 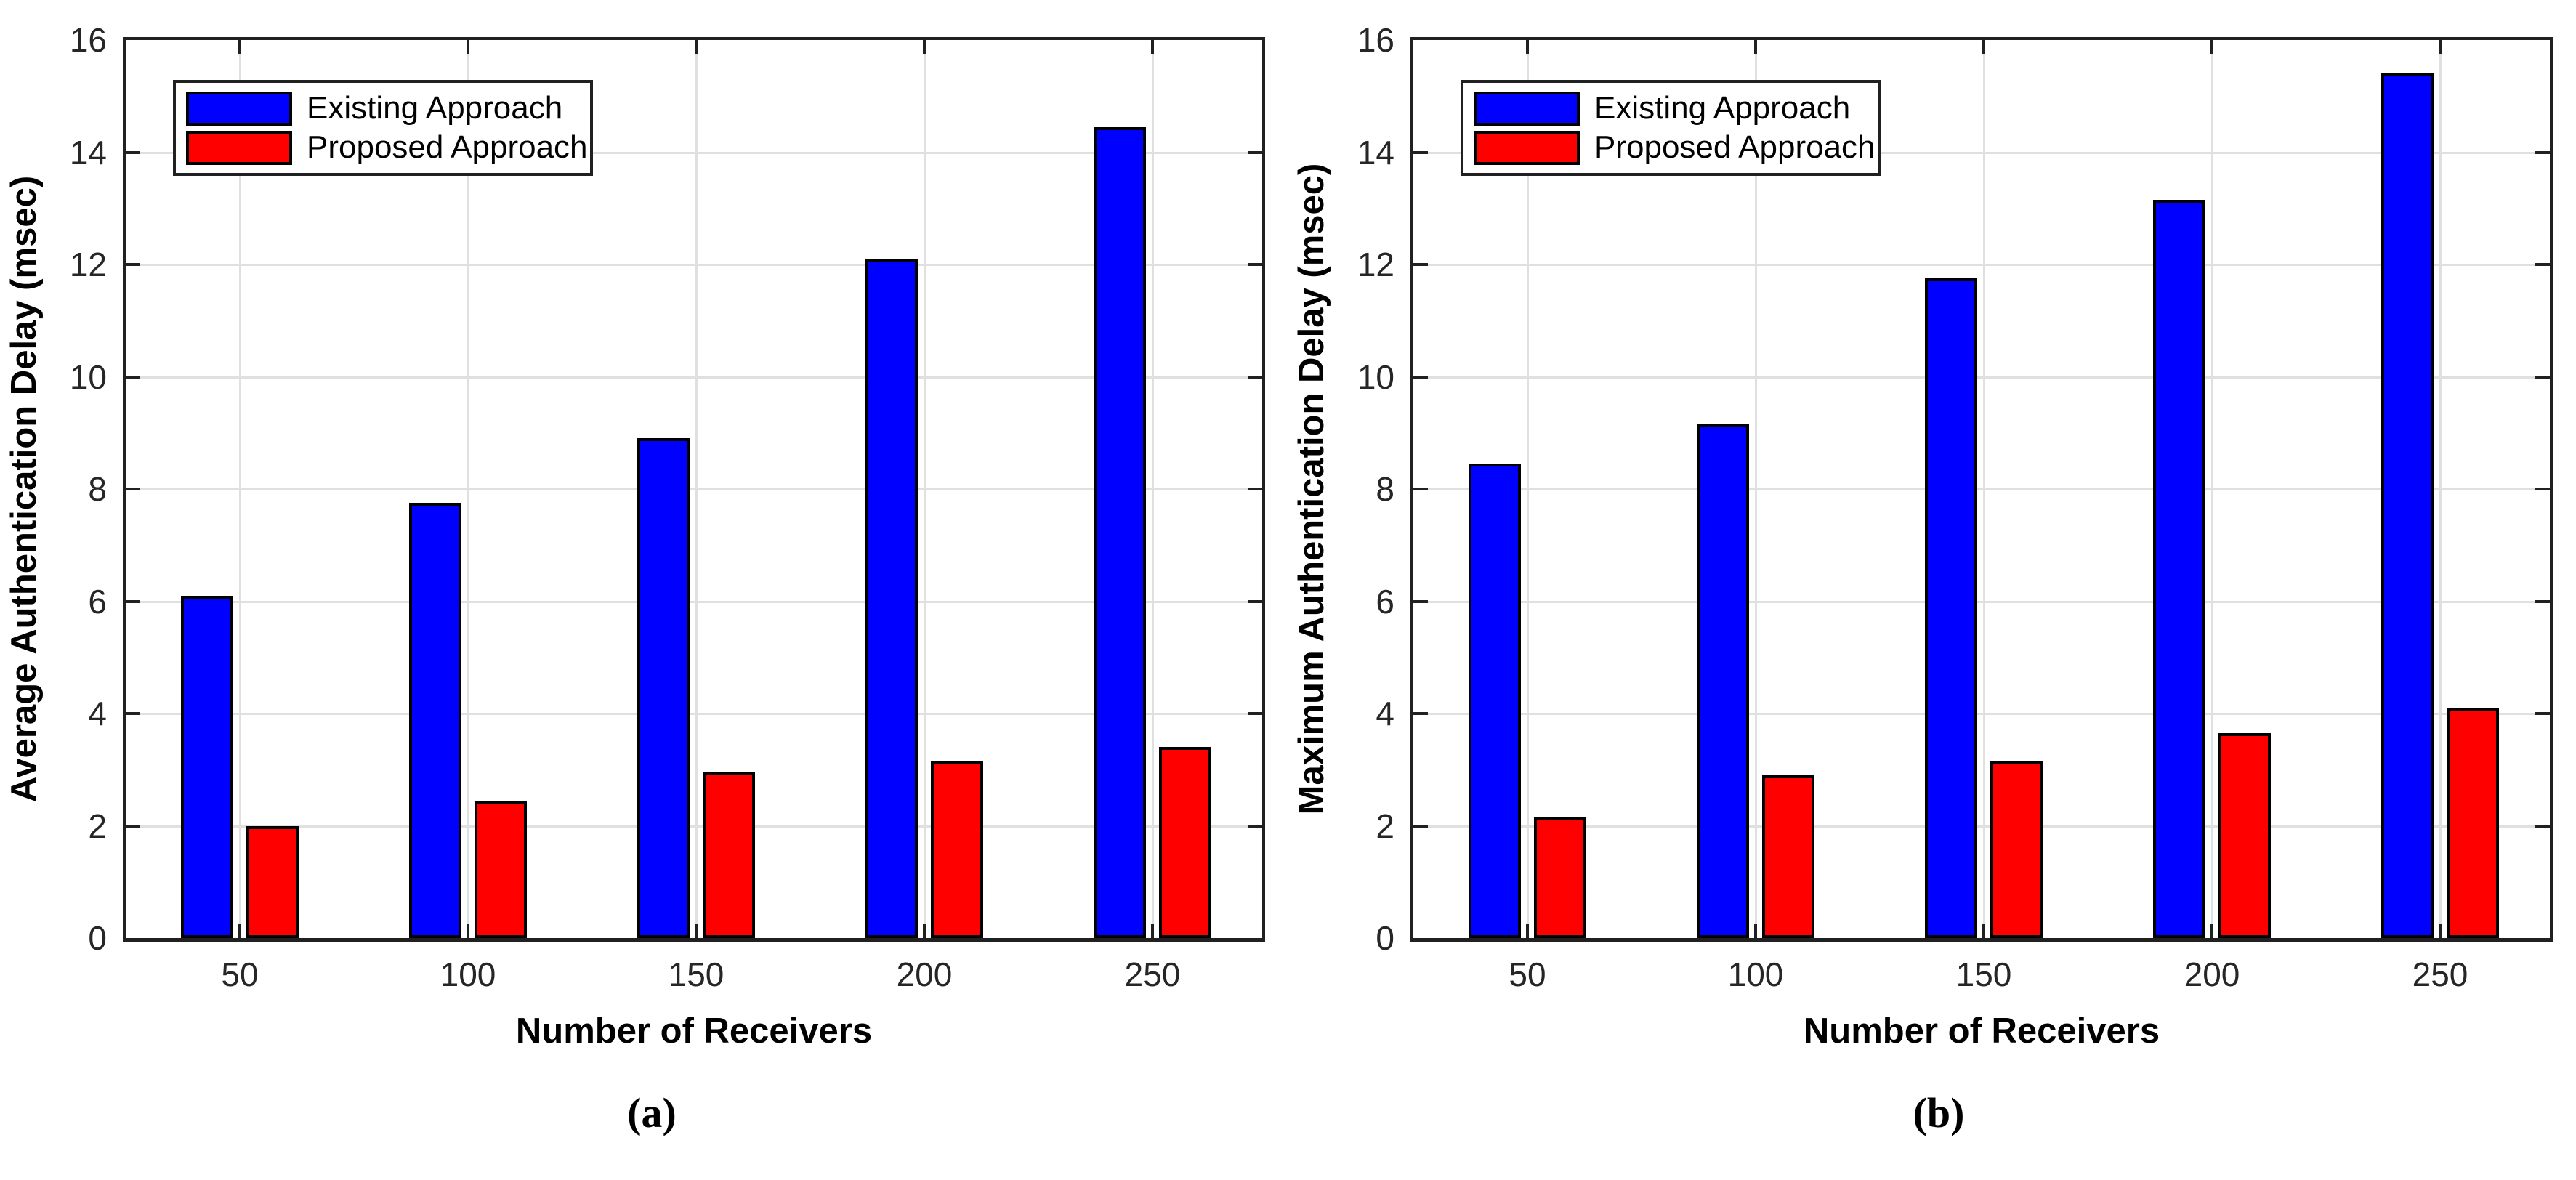 What do you see at coordinates (1153, 974) in the screenshot?
I see `x-tick-label-250: 250` at bounding box center [1153, 974].